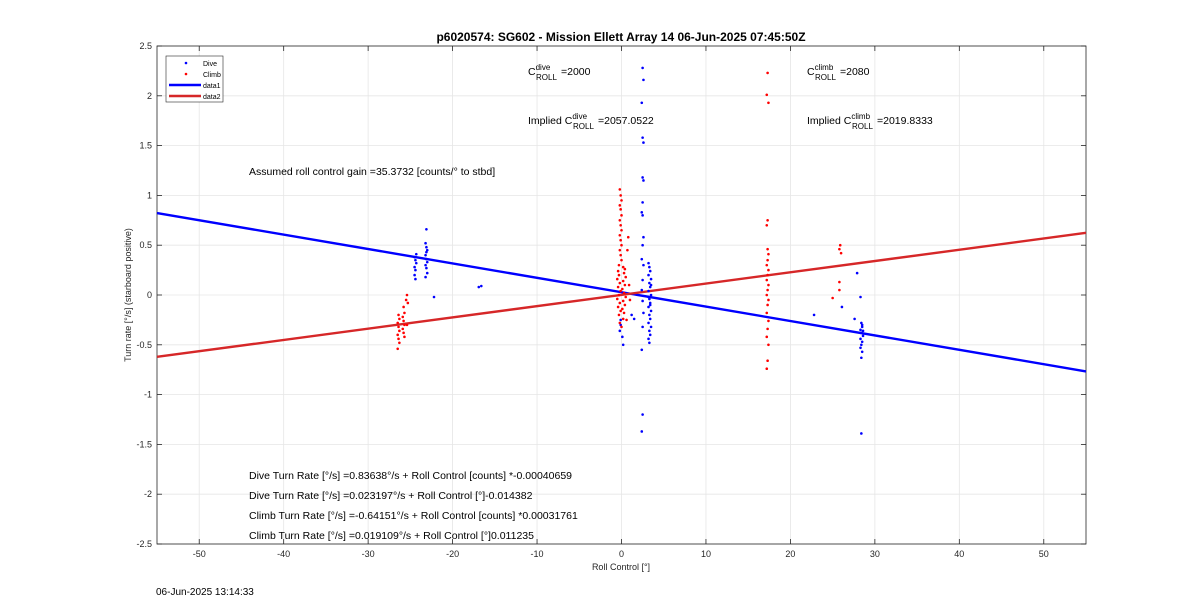  Describe the element at coordinates (621, 567) in the screenshot. I see `x-axis-label: Roll Control [°]` at that location.